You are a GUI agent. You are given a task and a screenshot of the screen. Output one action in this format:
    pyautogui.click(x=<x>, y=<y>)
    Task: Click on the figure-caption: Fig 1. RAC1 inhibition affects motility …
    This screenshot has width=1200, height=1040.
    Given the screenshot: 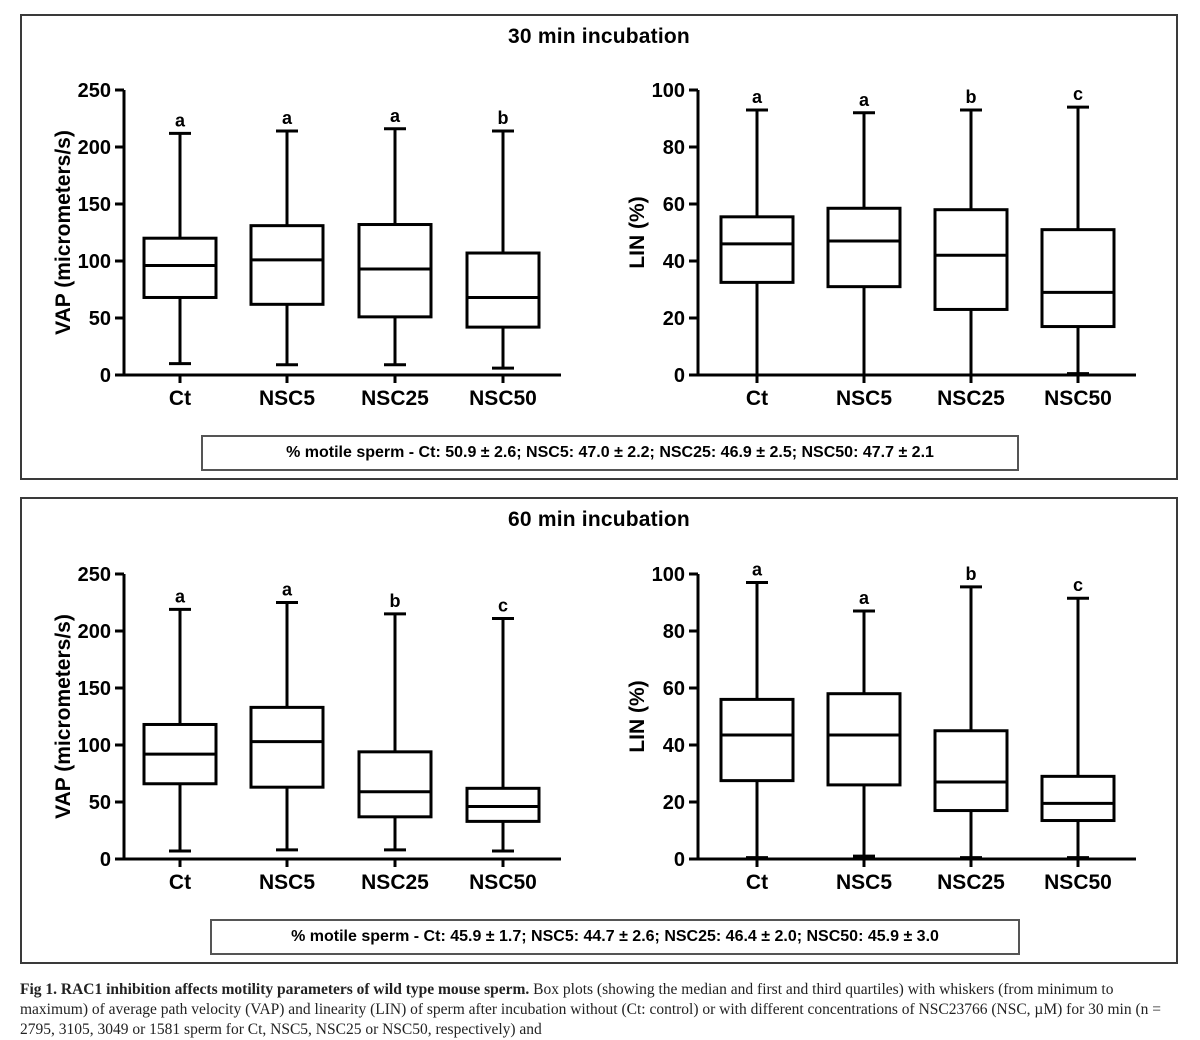 What is the action you would take?
    pyautogui.click(x=602, y=1010)
    